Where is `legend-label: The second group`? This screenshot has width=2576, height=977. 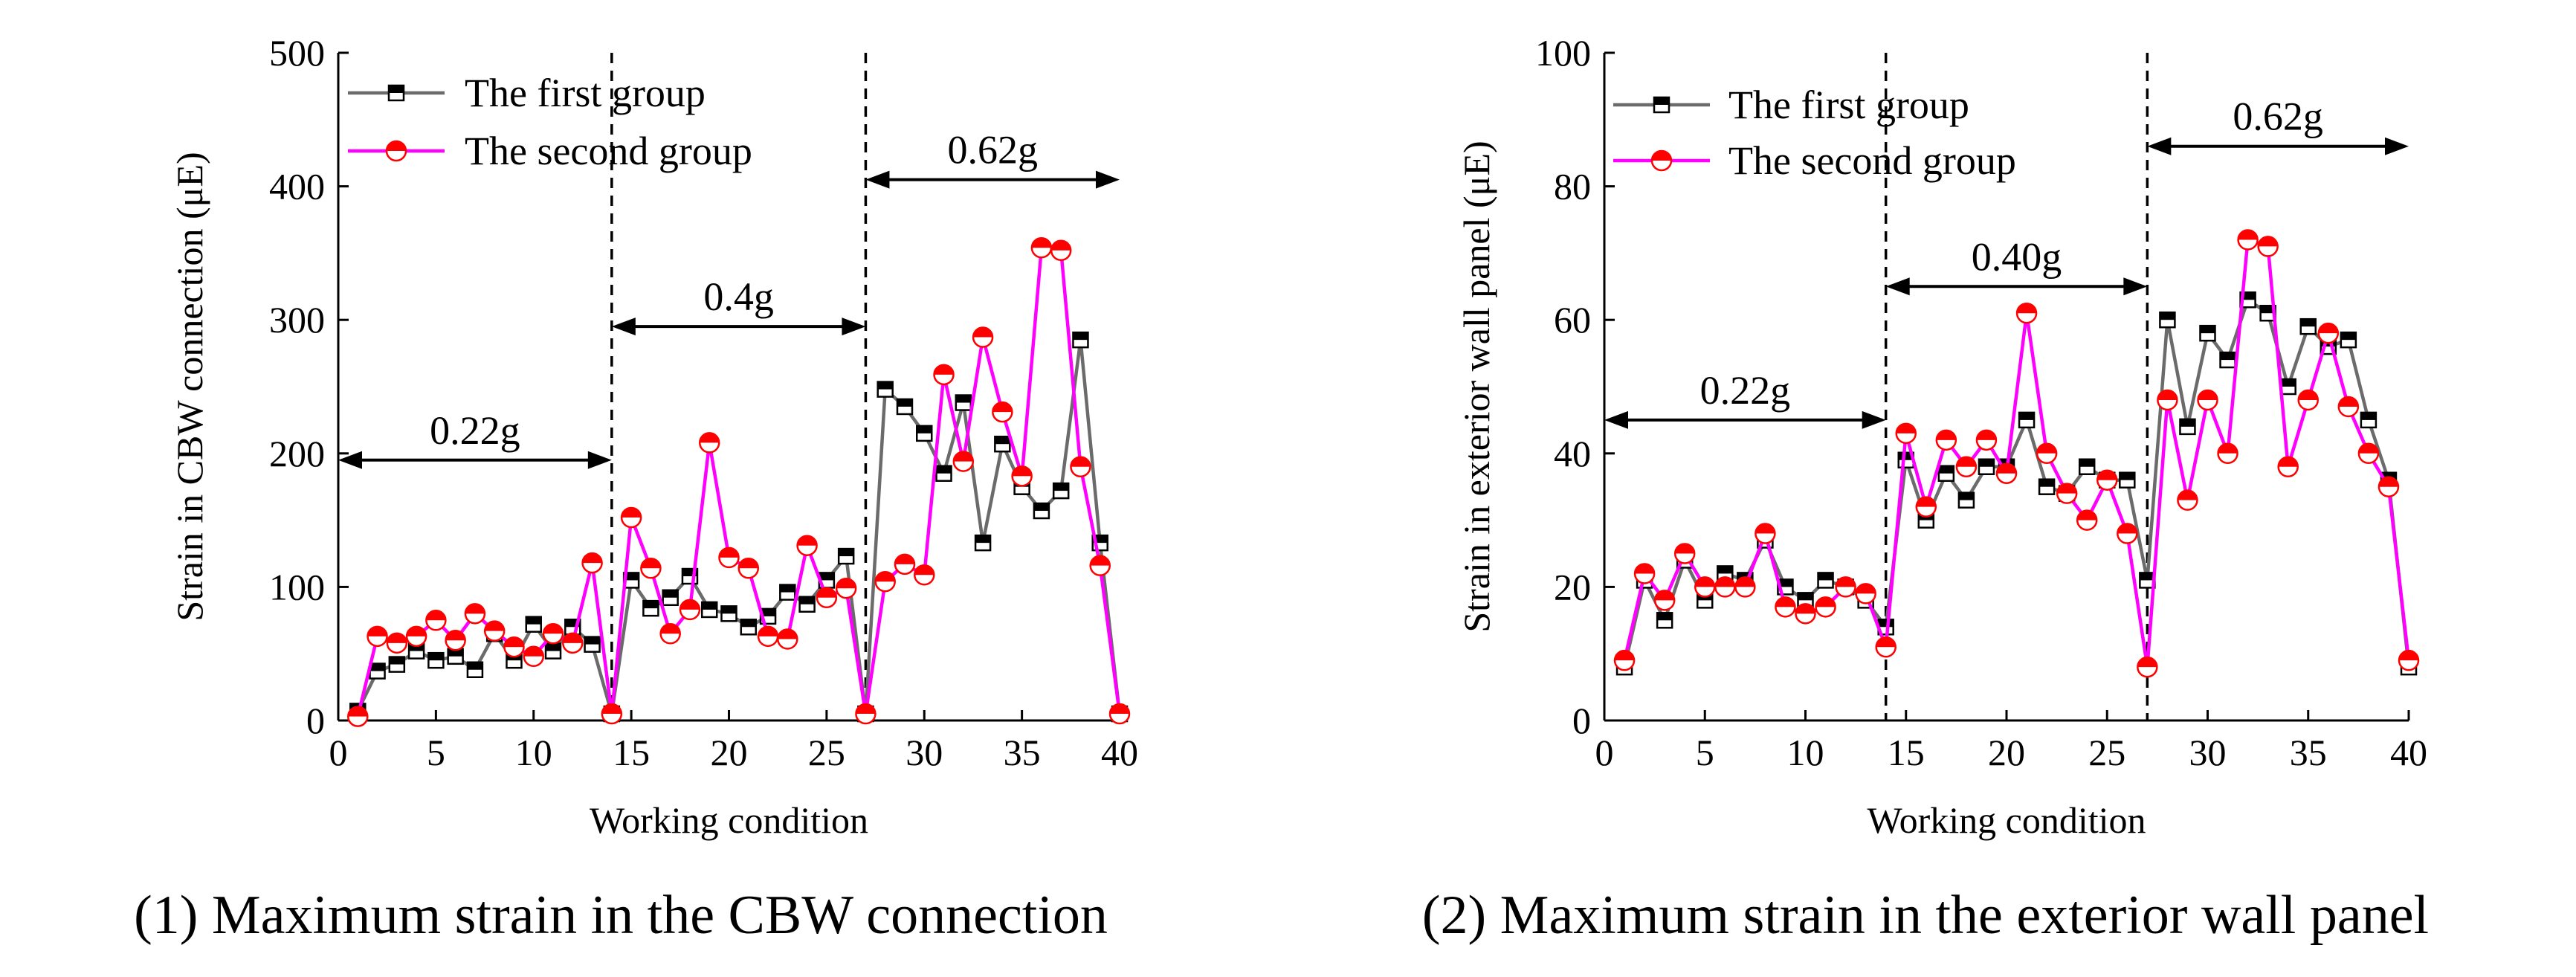
legend-label: The second group is located at coordinates (608, 151).